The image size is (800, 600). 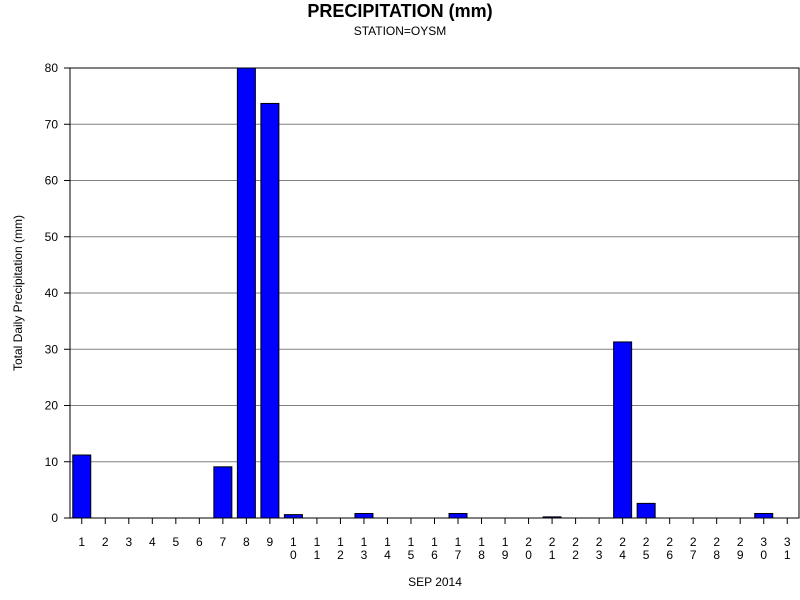 What do you see at coordinates (52, 406) in the screenshot?
I see `y-tick-label: 20` at bounding box center [52, 406].